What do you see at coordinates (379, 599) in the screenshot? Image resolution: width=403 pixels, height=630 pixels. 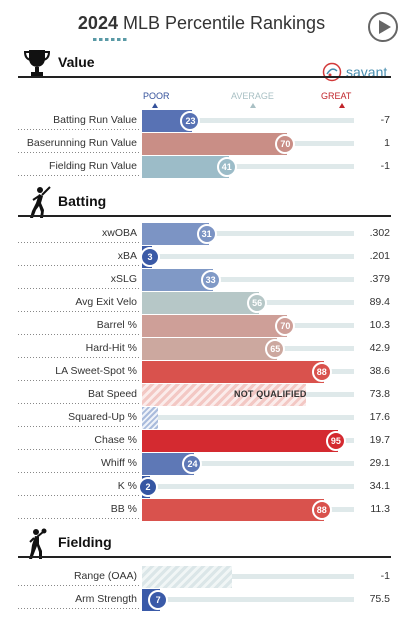 I see `metric-value: 75.5` at bounding box center [379, 599].